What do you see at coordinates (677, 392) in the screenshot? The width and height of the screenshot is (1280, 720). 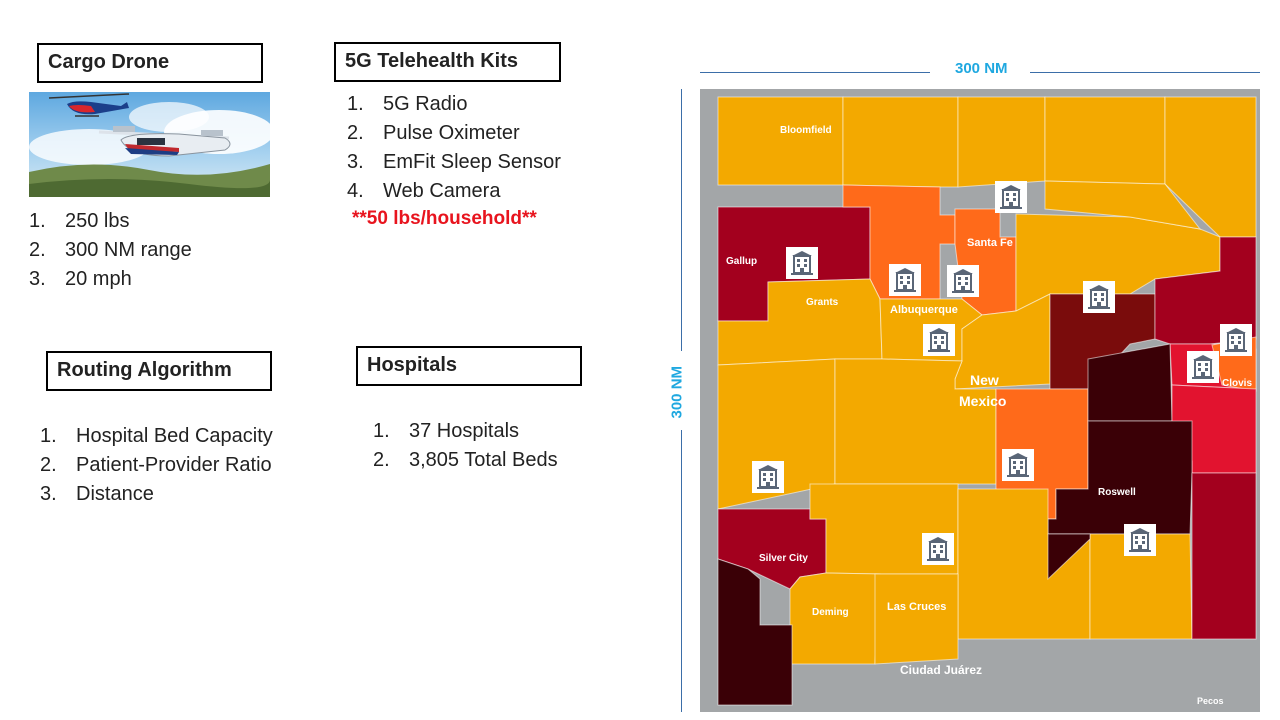 I see `scale-label-vertical: 300 NM` at bounding box center [677, 392].